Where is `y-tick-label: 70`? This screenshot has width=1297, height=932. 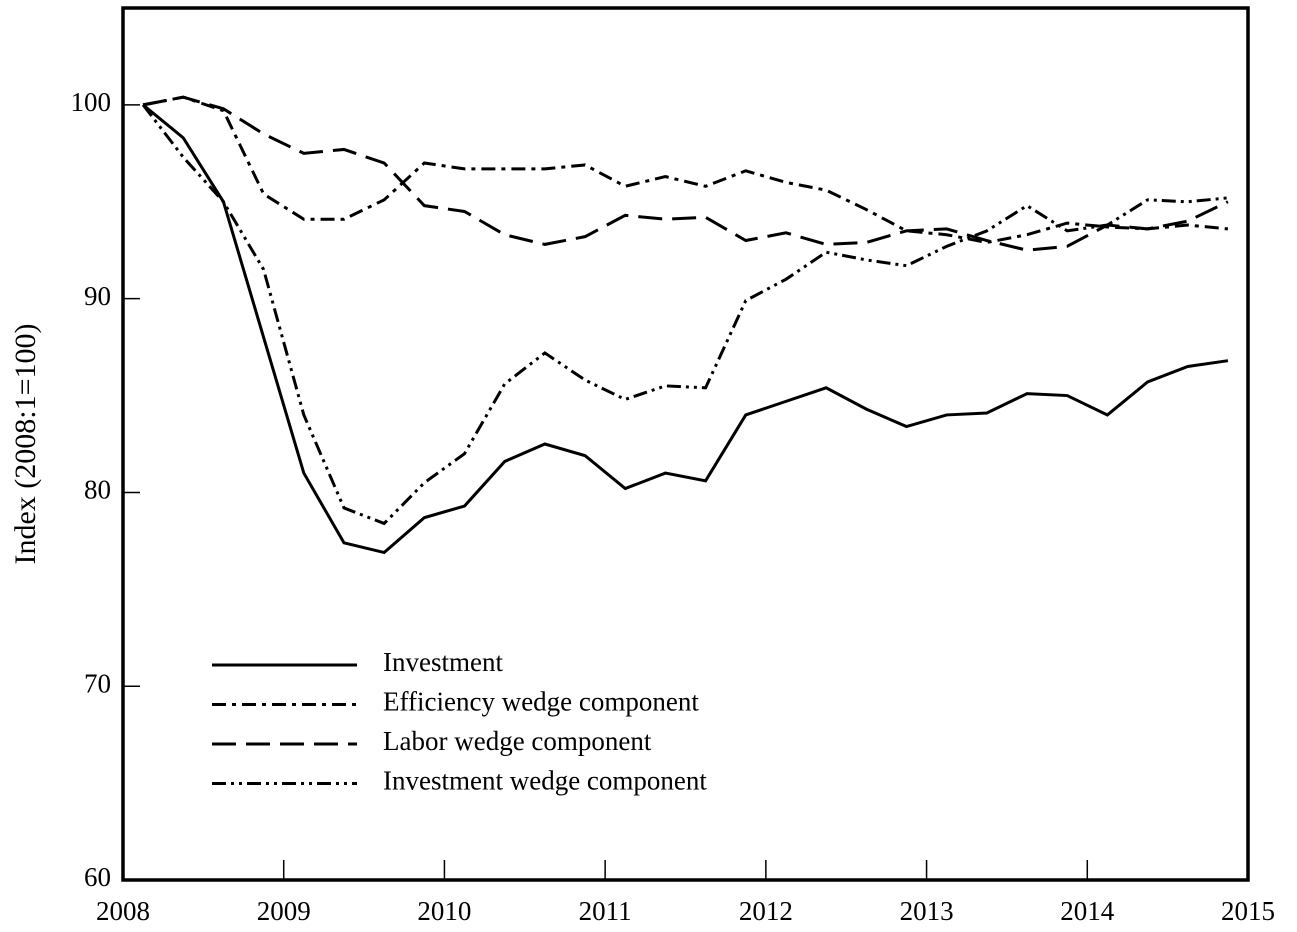
y-tick-label: 70 is located at coordinates (97, 683).